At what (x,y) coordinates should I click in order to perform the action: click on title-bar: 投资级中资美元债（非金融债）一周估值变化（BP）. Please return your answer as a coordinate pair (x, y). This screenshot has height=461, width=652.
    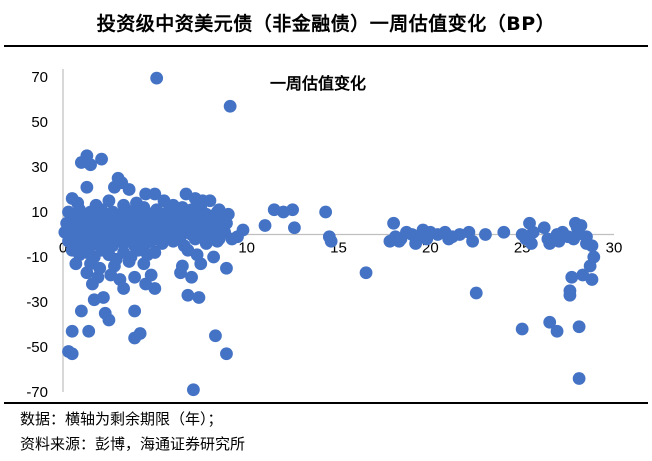
    Looking at the image, I should click on (326, 22).